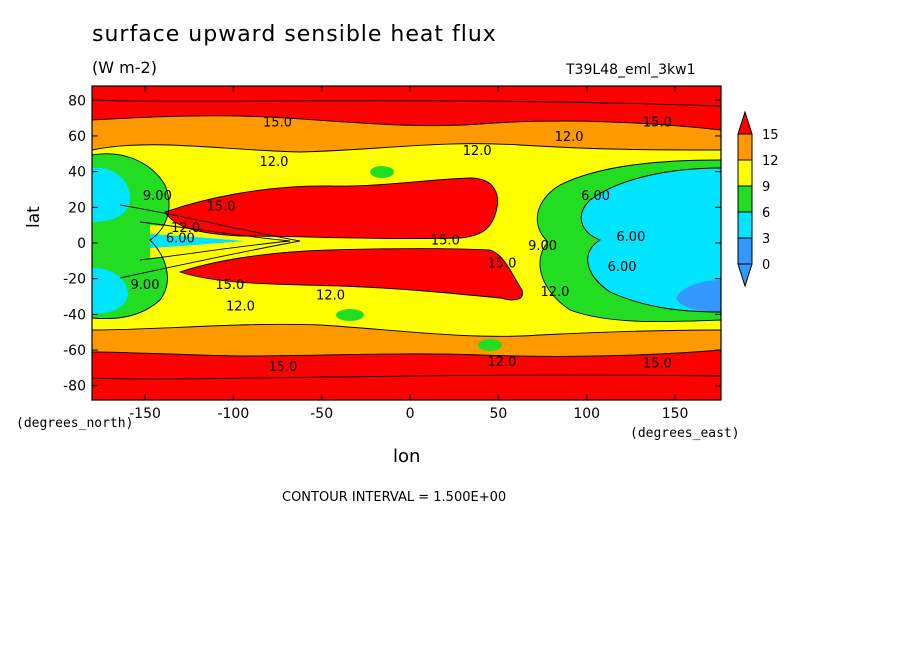 The height and width of the screenshot is (654, 904). What do you see at coordinates (770, 135) in the screenshot?
I see `colorbar-label: 15` at bounding box center [770, 135].